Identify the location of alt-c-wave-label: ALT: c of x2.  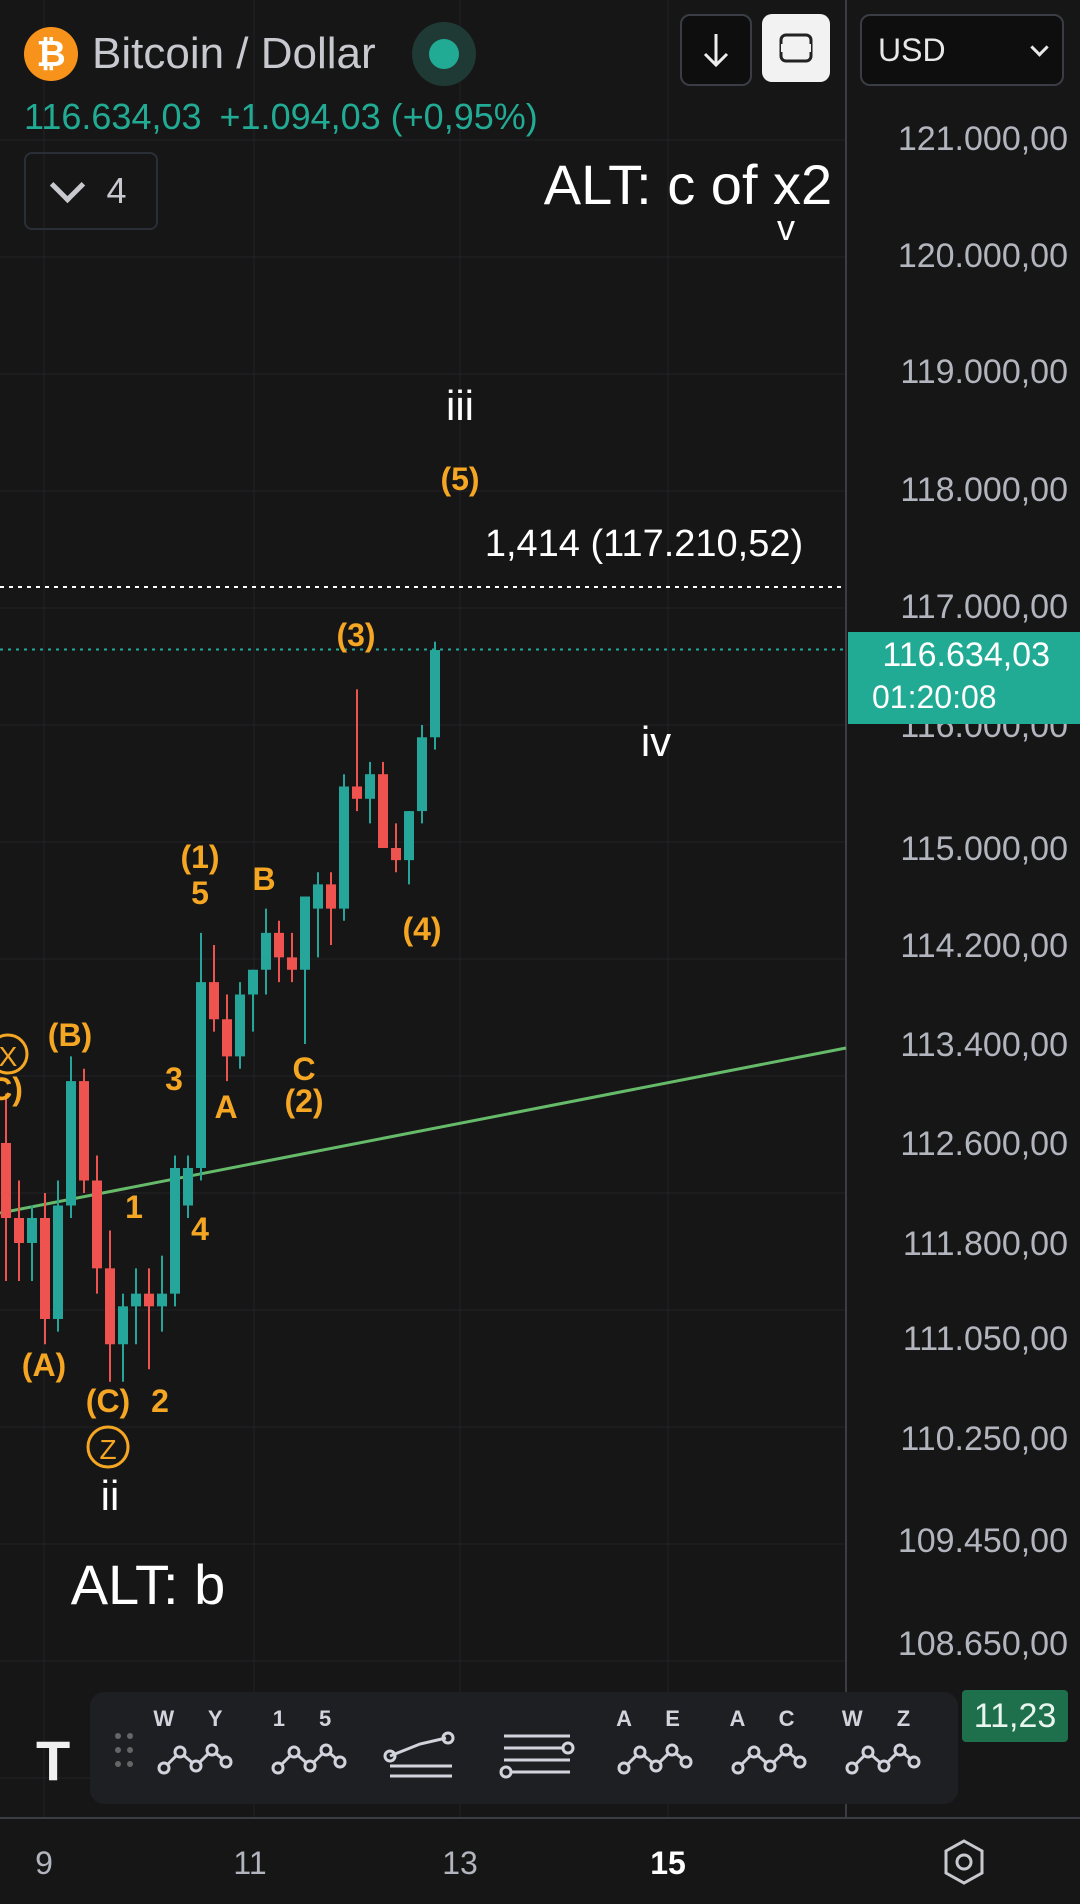
(688, 184).